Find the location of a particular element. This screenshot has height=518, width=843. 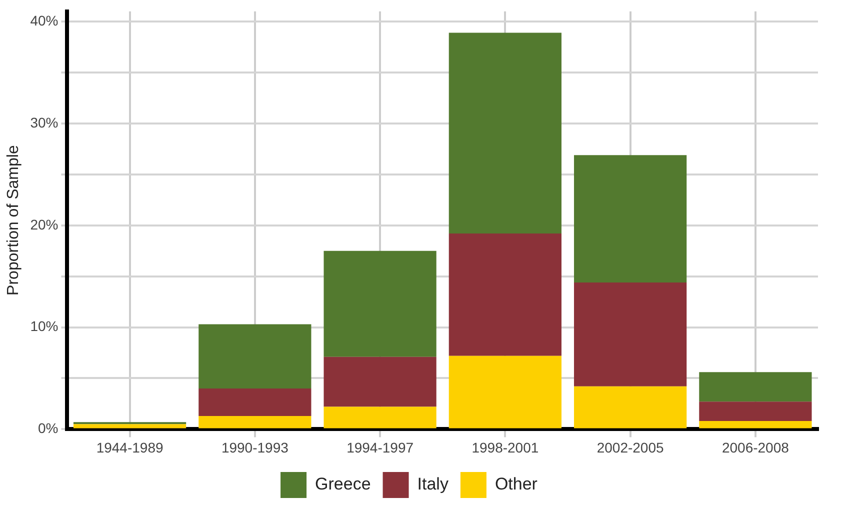

x-tick-label: 1944-1989 is located at coordinates (130, 447).